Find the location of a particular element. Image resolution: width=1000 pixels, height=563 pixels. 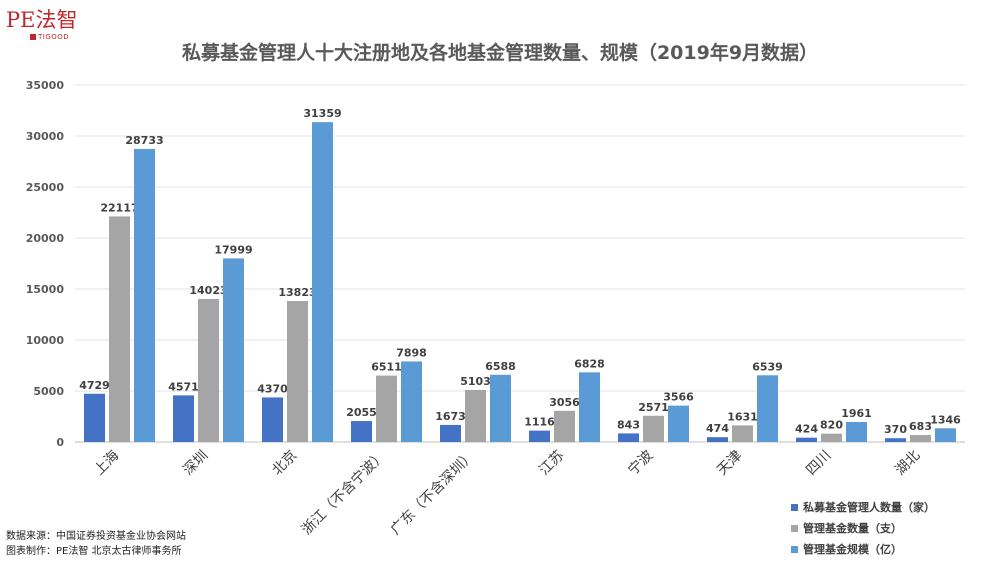

data-label: 6588 is located at coordinates (500, 366).